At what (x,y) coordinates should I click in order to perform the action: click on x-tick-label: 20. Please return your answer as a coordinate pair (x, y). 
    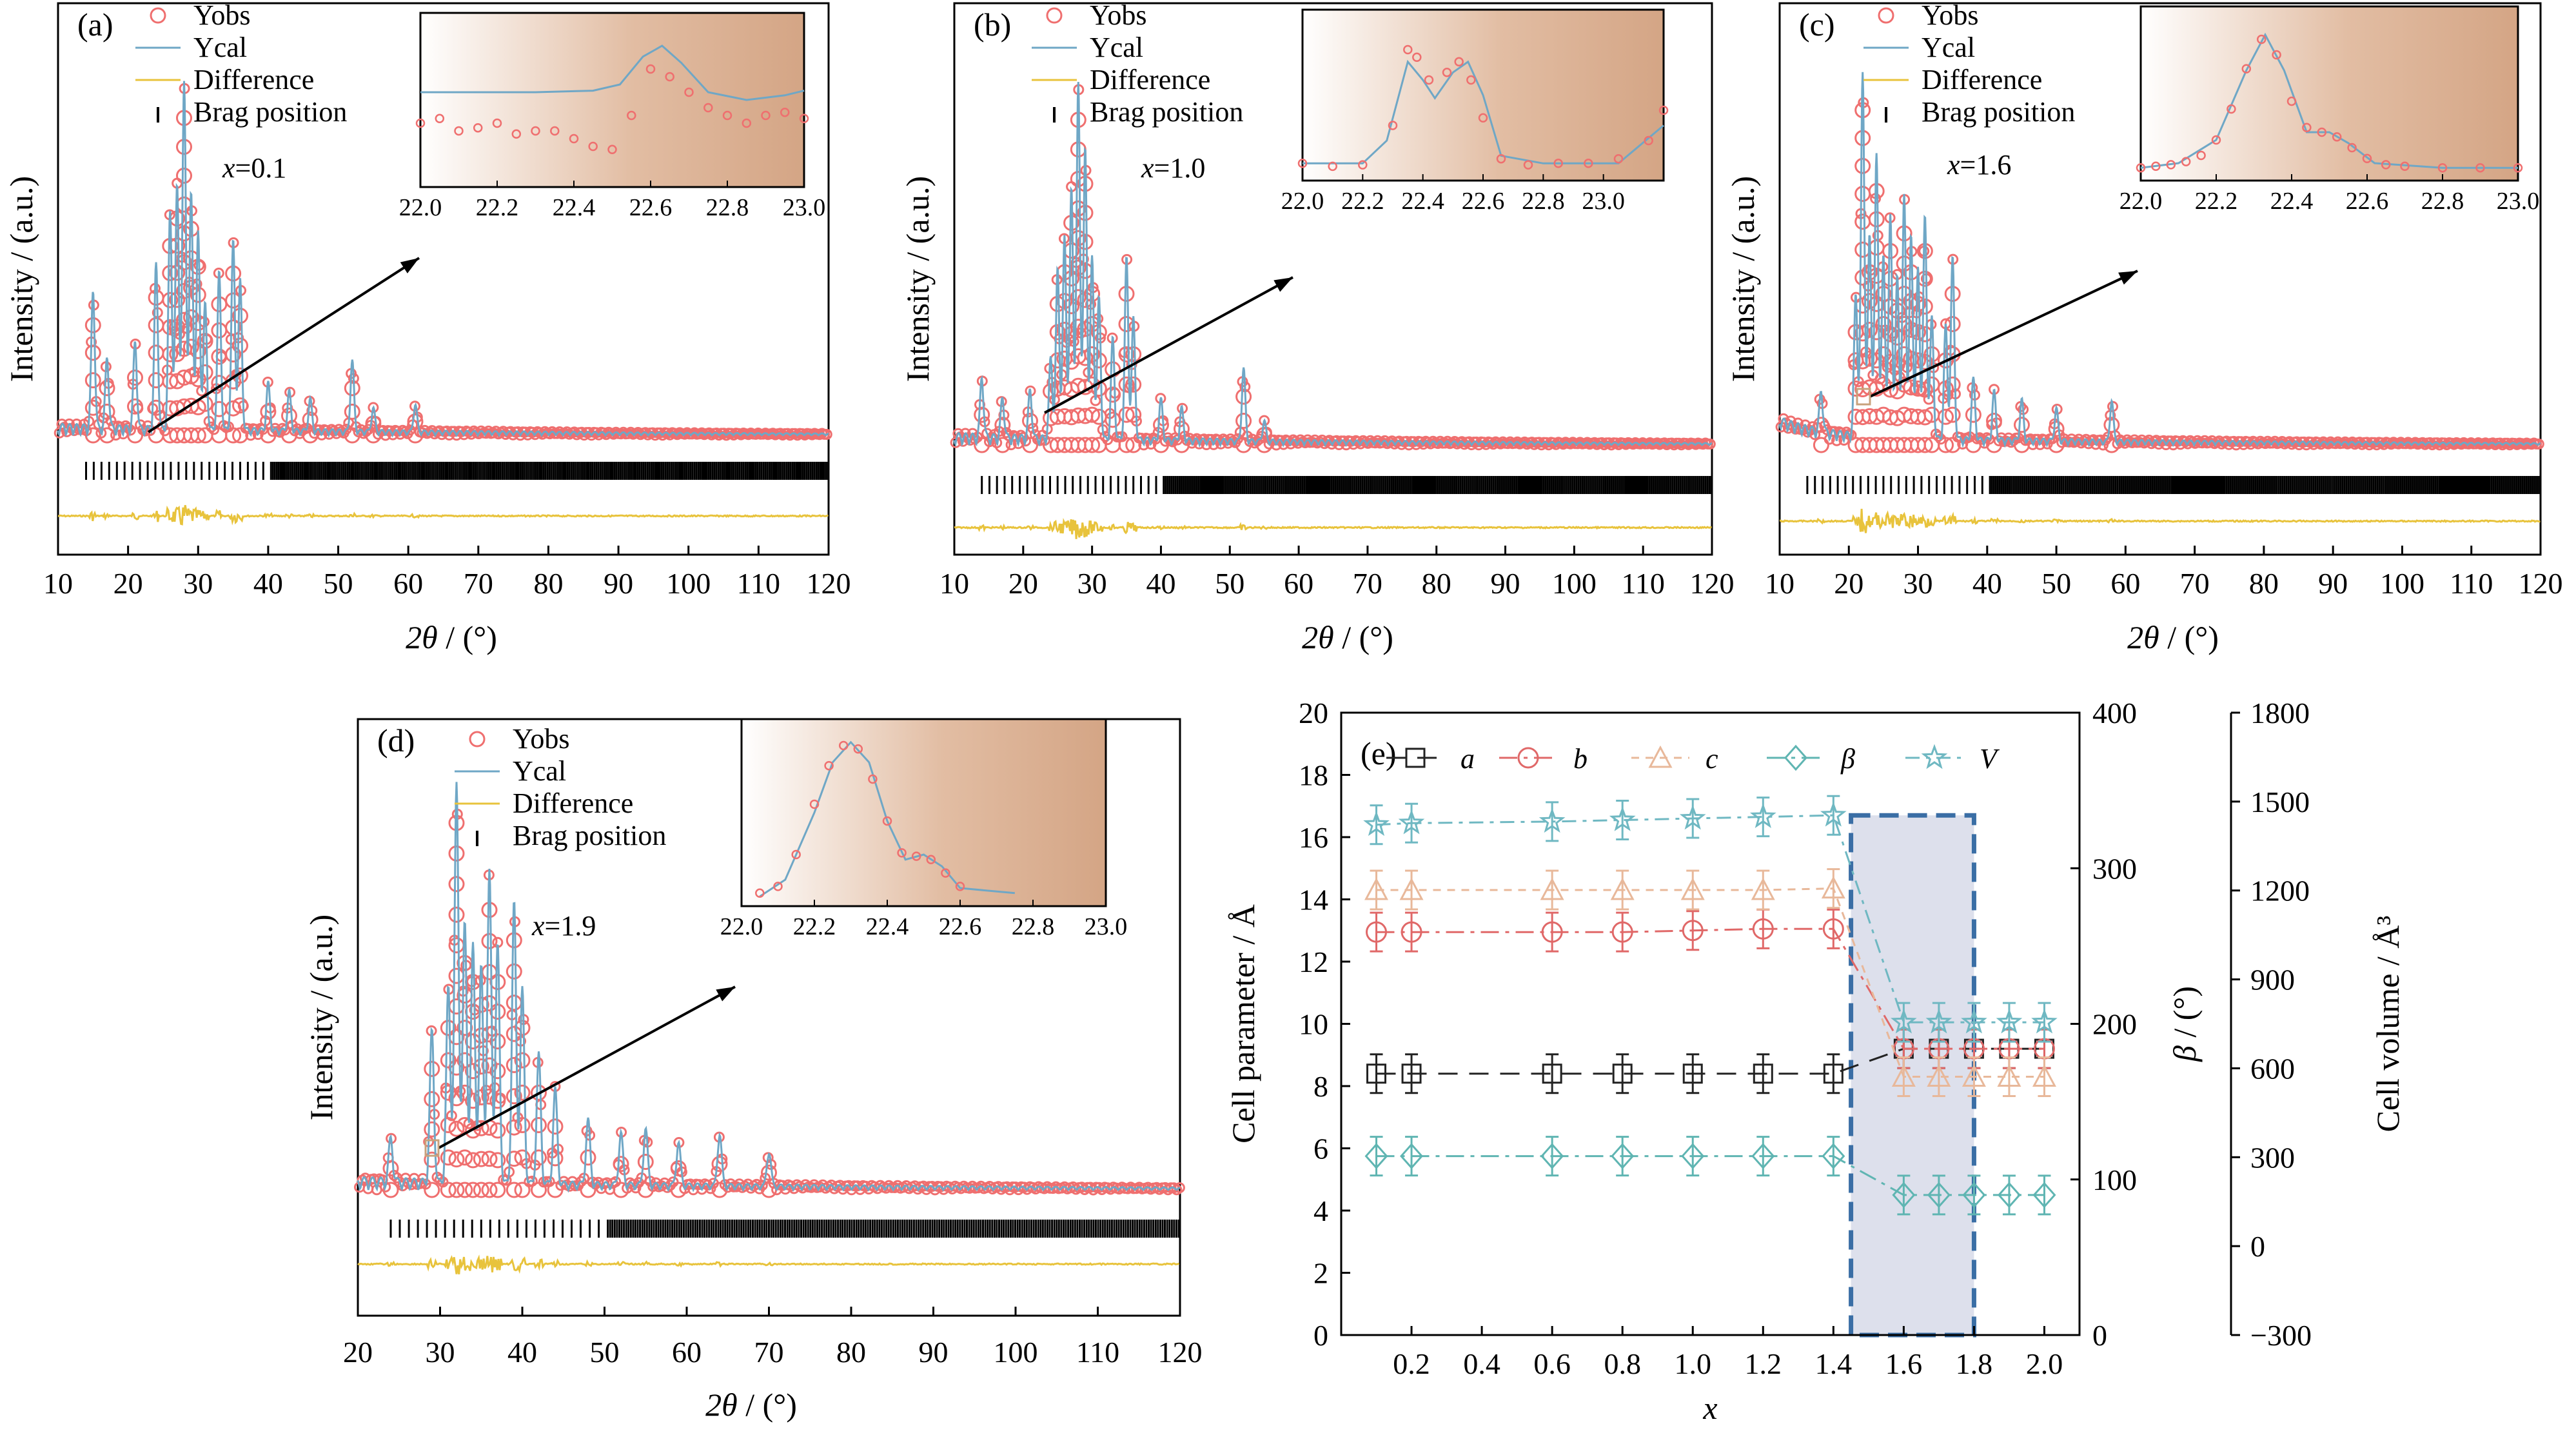
    Looking at the image, I should click on (128, 583).